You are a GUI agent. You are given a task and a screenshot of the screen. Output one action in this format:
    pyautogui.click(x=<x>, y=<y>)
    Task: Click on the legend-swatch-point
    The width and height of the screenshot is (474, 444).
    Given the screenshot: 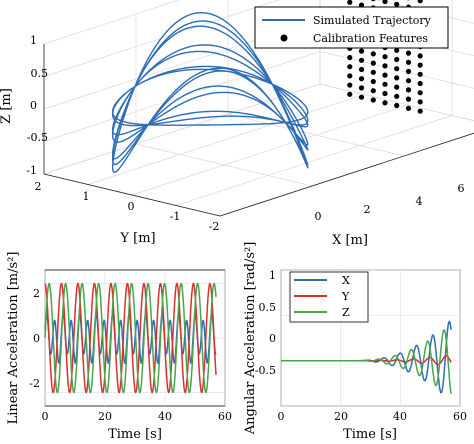 What is the action you would take?
    pyautogui.click(x=284, y=38)
    